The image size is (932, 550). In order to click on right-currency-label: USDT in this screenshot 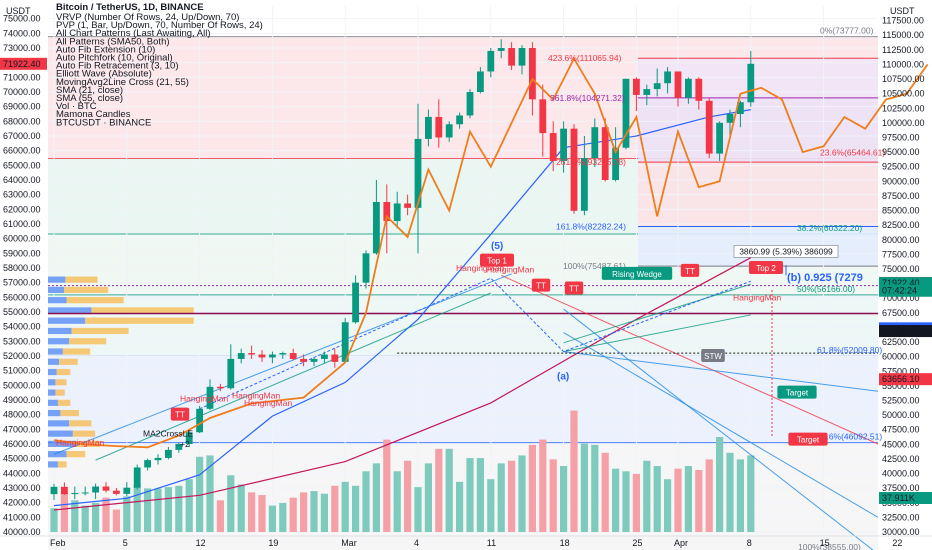, I will do `click(902, 11)`.